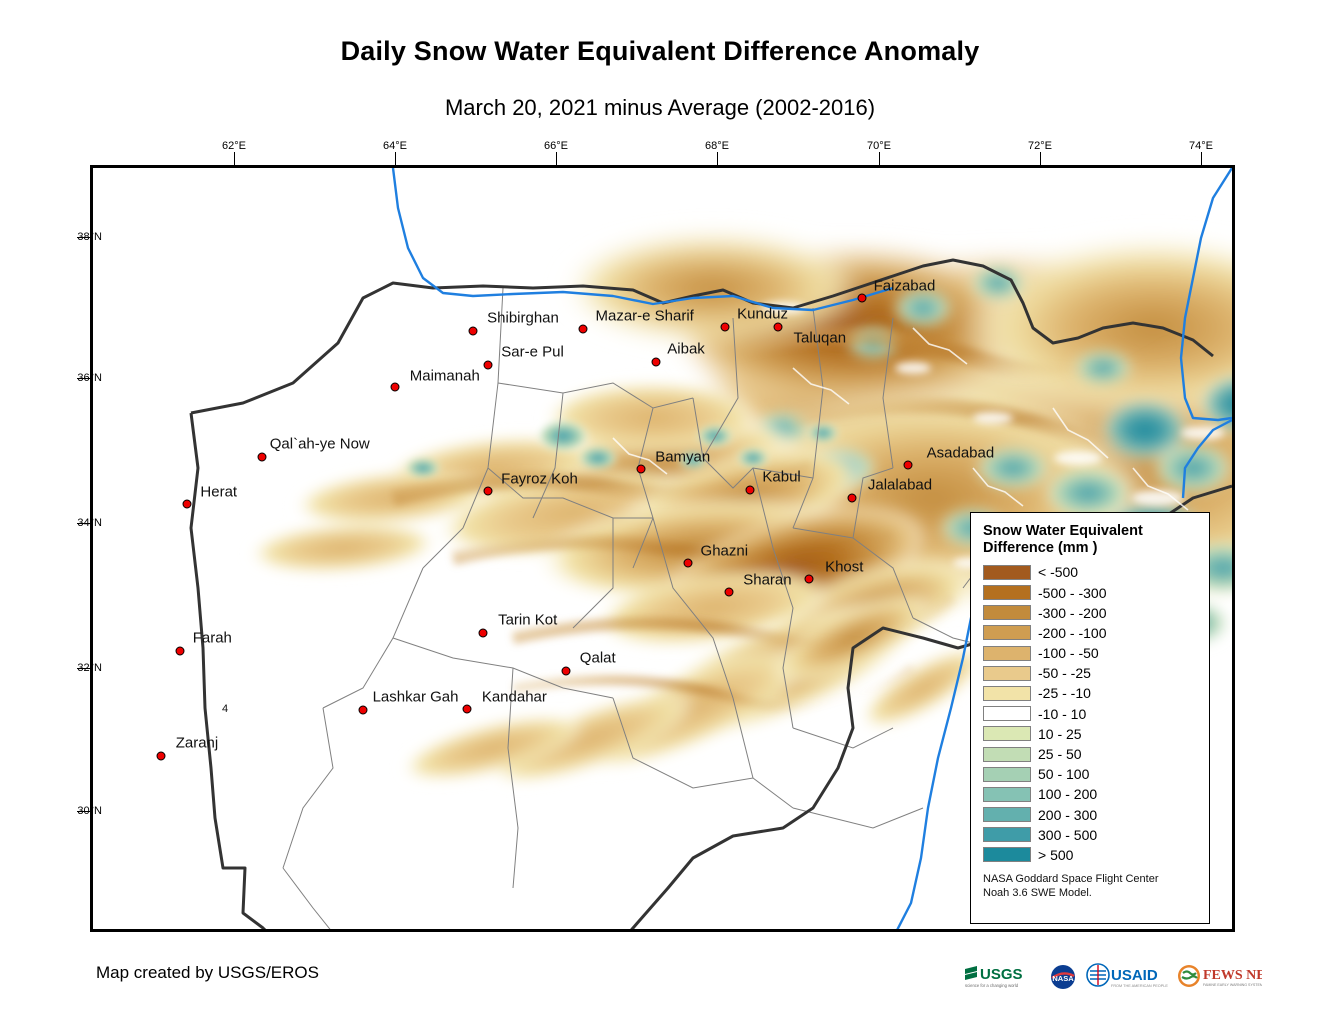 The width and height of the screenshot is (1320, 1020). I want to click on legend-row: -200 - -100, so click(1091, 633).